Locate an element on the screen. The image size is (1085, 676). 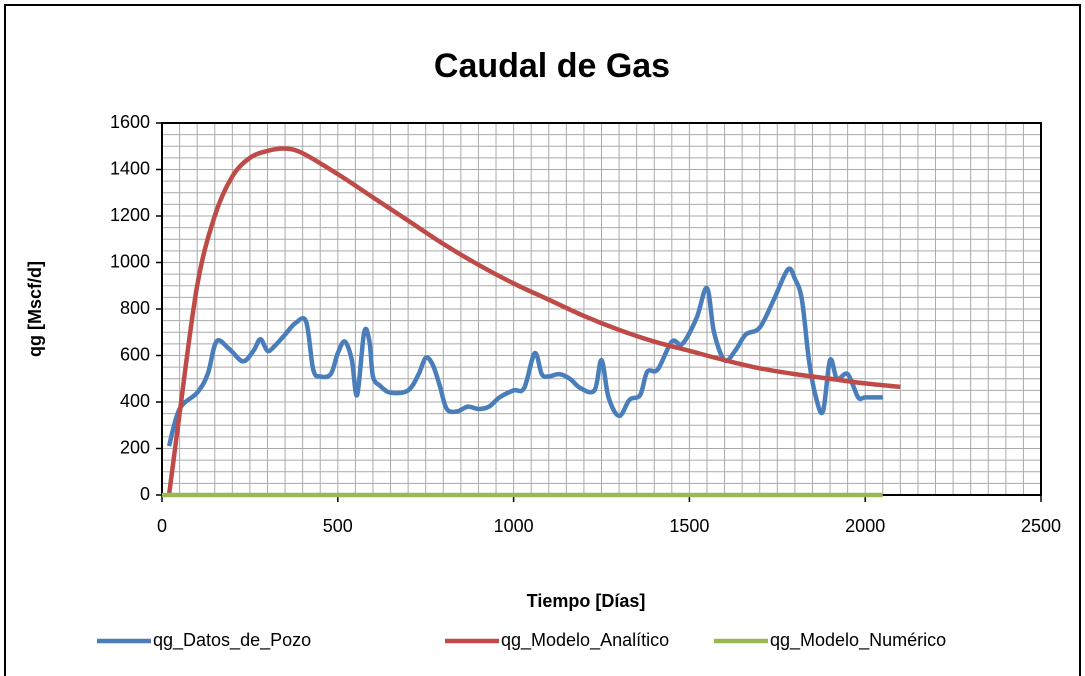
y-tick-label: 600 is located at coordinates (135, 354).